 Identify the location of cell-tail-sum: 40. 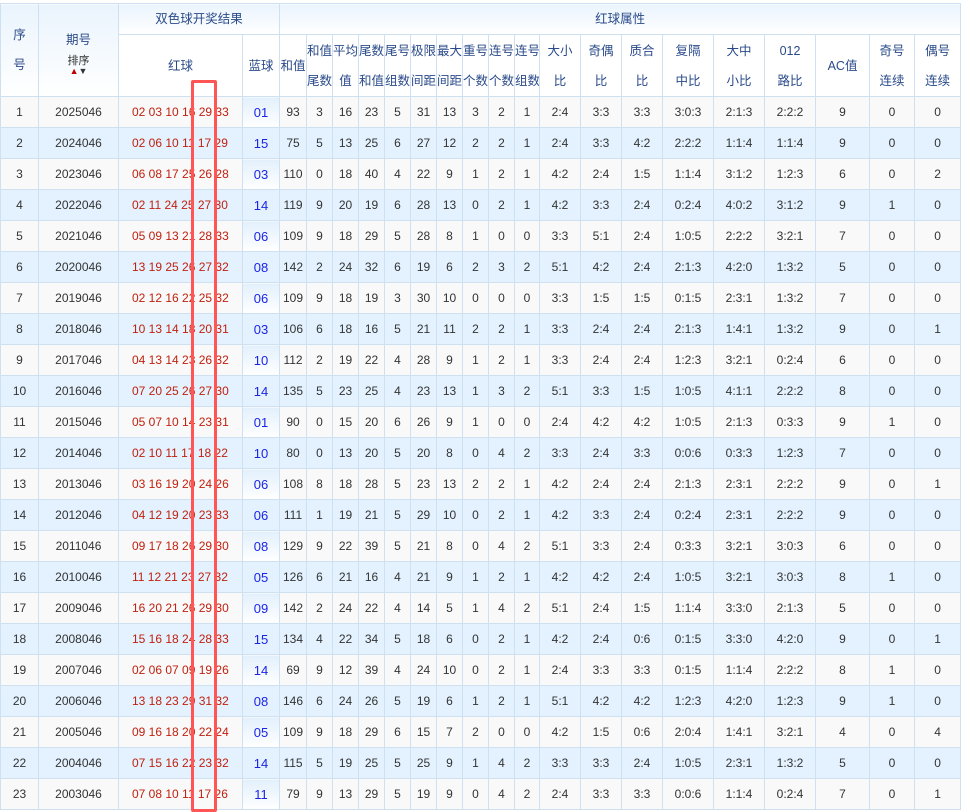
(372, 174).